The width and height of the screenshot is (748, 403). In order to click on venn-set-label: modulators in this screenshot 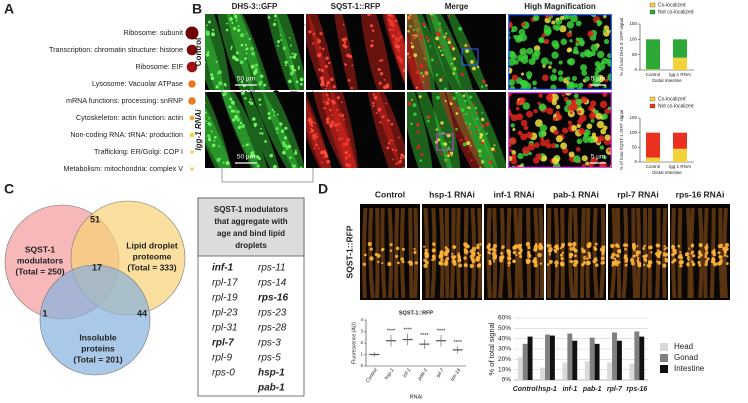, I will do `click(40, 260)`.